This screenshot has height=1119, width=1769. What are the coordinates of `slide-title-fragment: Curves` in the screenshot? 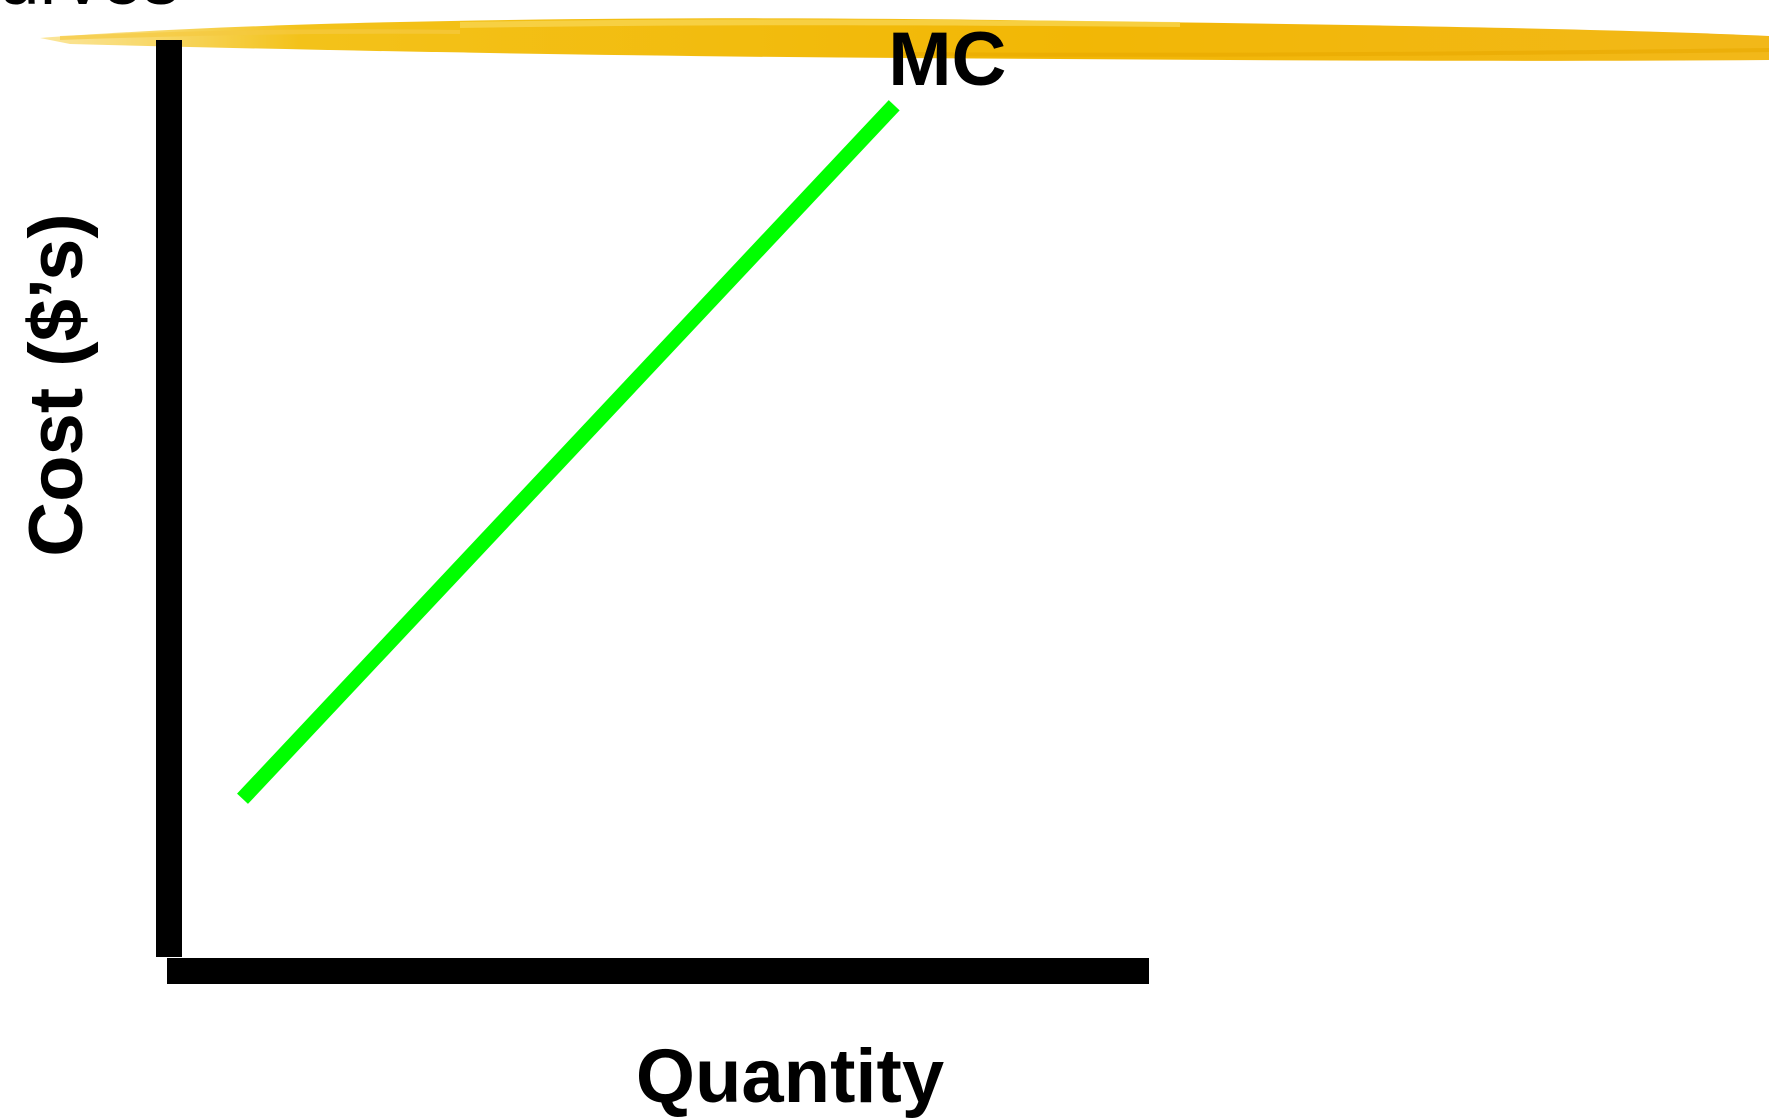 It's located at (89, 10).